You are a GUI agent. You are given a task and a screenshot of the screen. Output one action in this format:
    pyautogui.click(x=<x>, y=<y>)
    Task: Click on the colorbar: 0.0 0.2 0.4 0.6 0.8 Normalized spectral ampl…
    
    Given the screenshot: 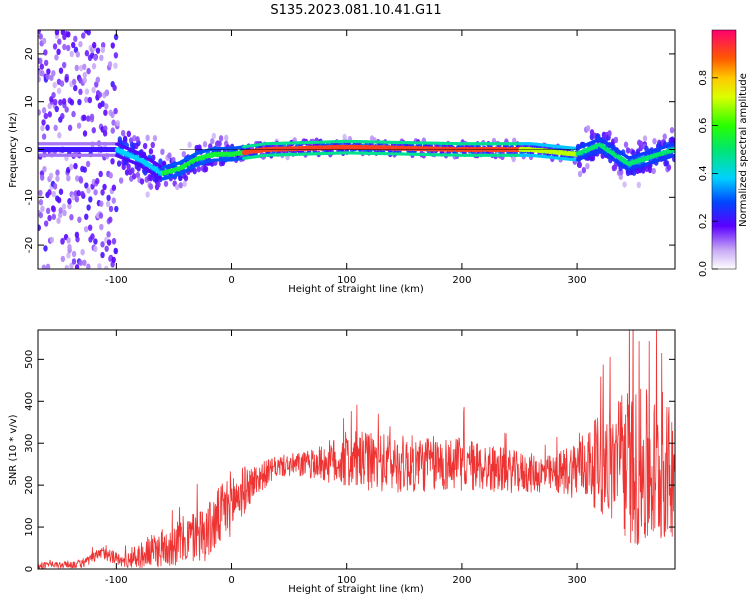 What is the action you would take?
    pyautogui.click(x=723, y=153)
    